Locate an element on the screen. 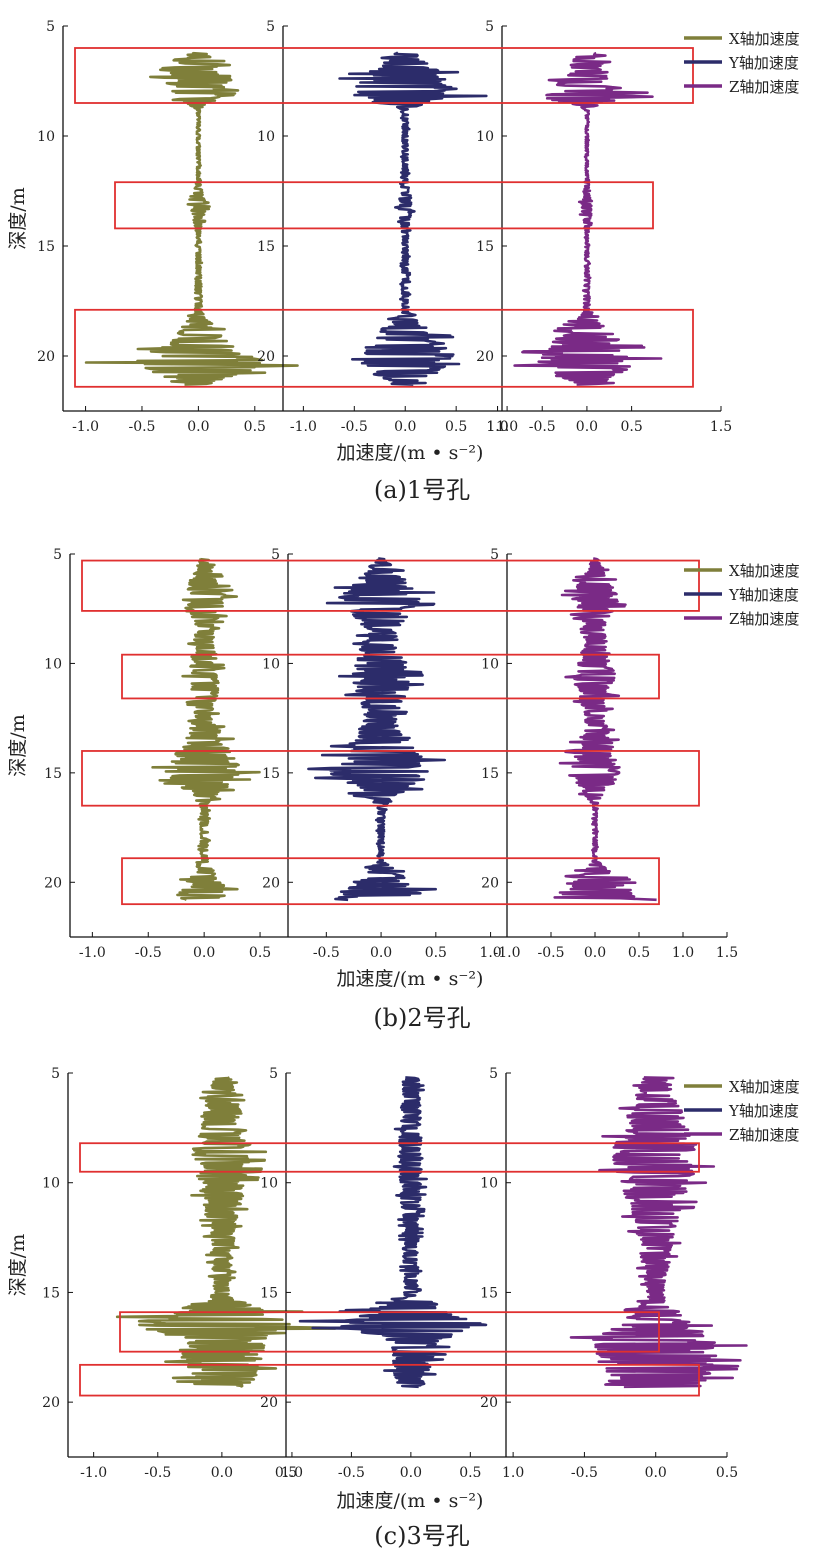 Image resolution: width=835 pixels, height=1557 pixels. subfigure-caption: (c)3号孔 is located at coordinates (421, 1536).